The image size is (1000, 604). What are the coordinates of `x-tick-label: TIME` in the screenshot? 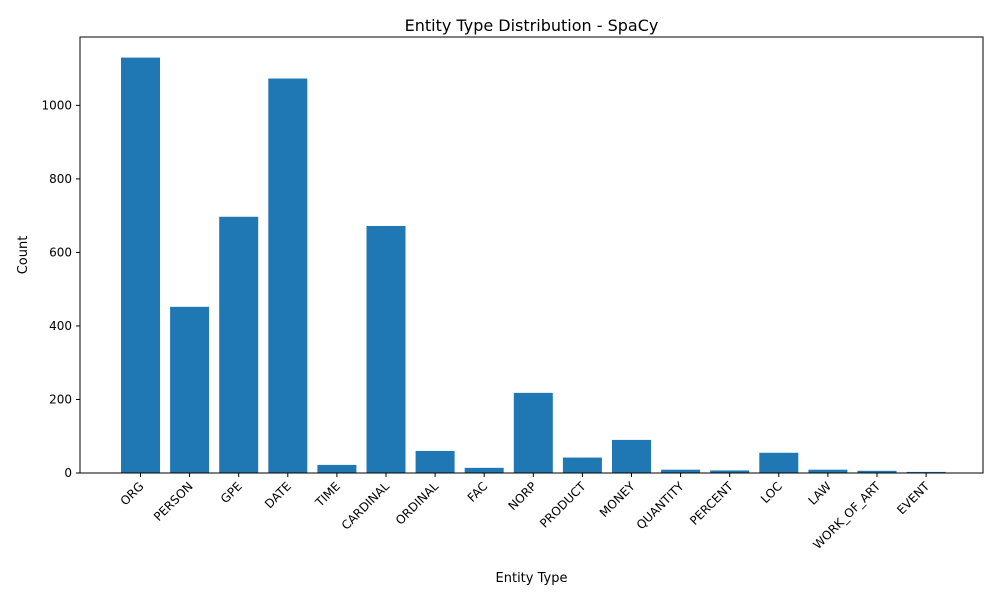 It's located at (327, 494).